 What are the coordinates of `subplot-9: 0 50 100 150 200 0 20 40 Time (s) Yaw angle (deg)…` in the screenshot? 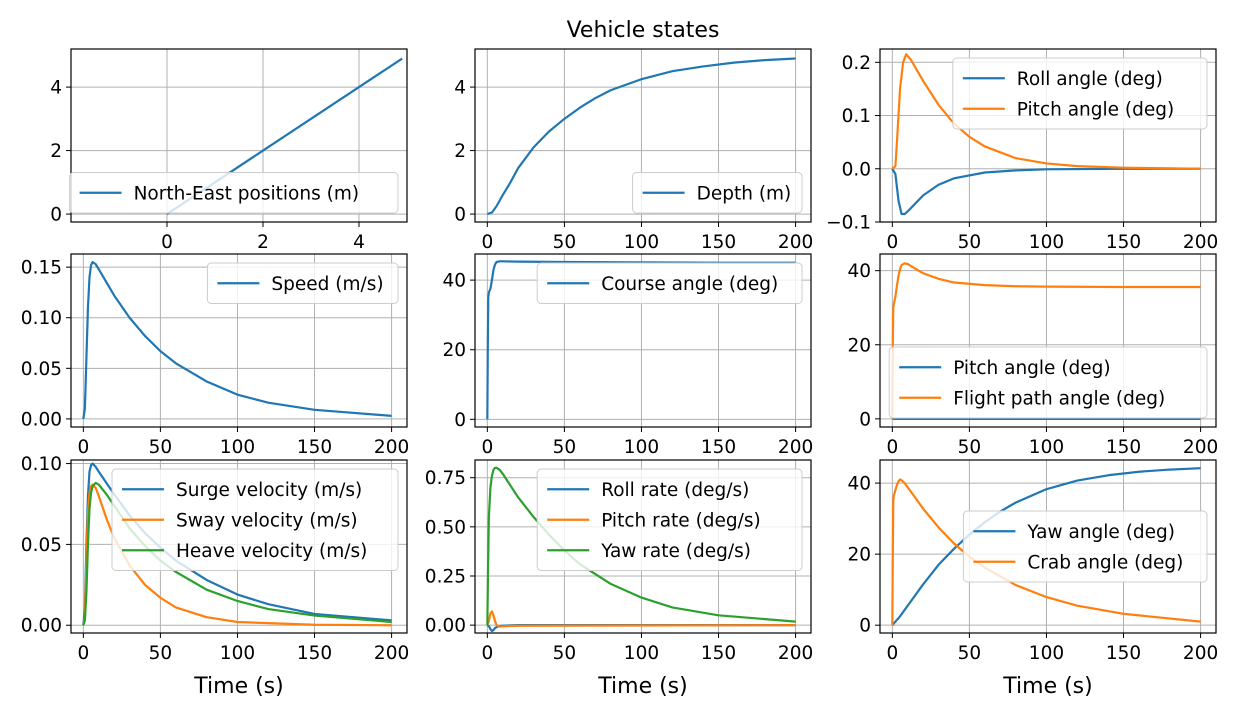 It's located at (1032, 579).